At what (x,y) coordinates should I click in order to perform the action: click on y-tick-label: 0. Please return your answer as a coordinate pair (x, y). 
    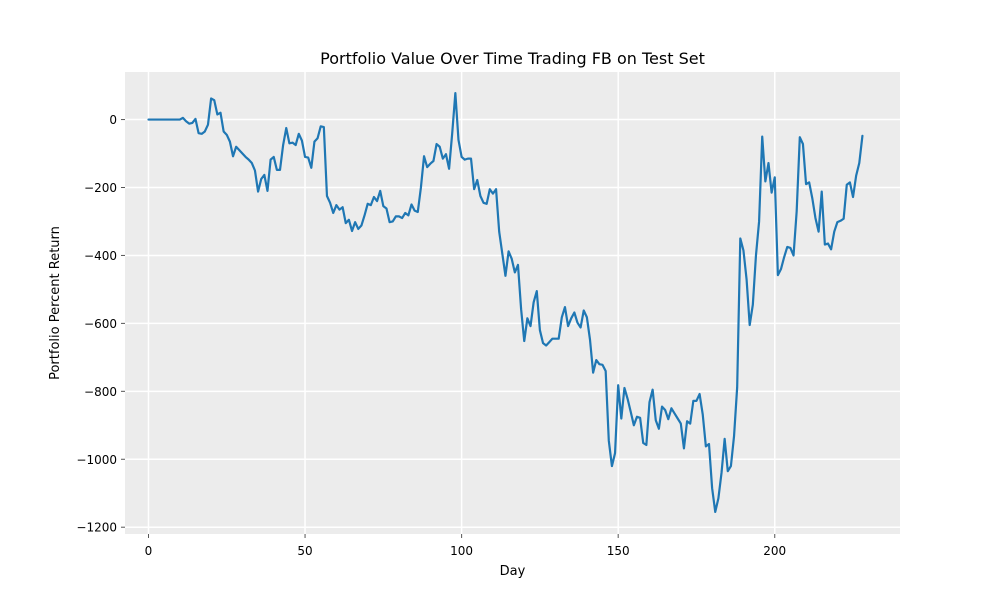
    Looking at the image, I should click on (113, 120).